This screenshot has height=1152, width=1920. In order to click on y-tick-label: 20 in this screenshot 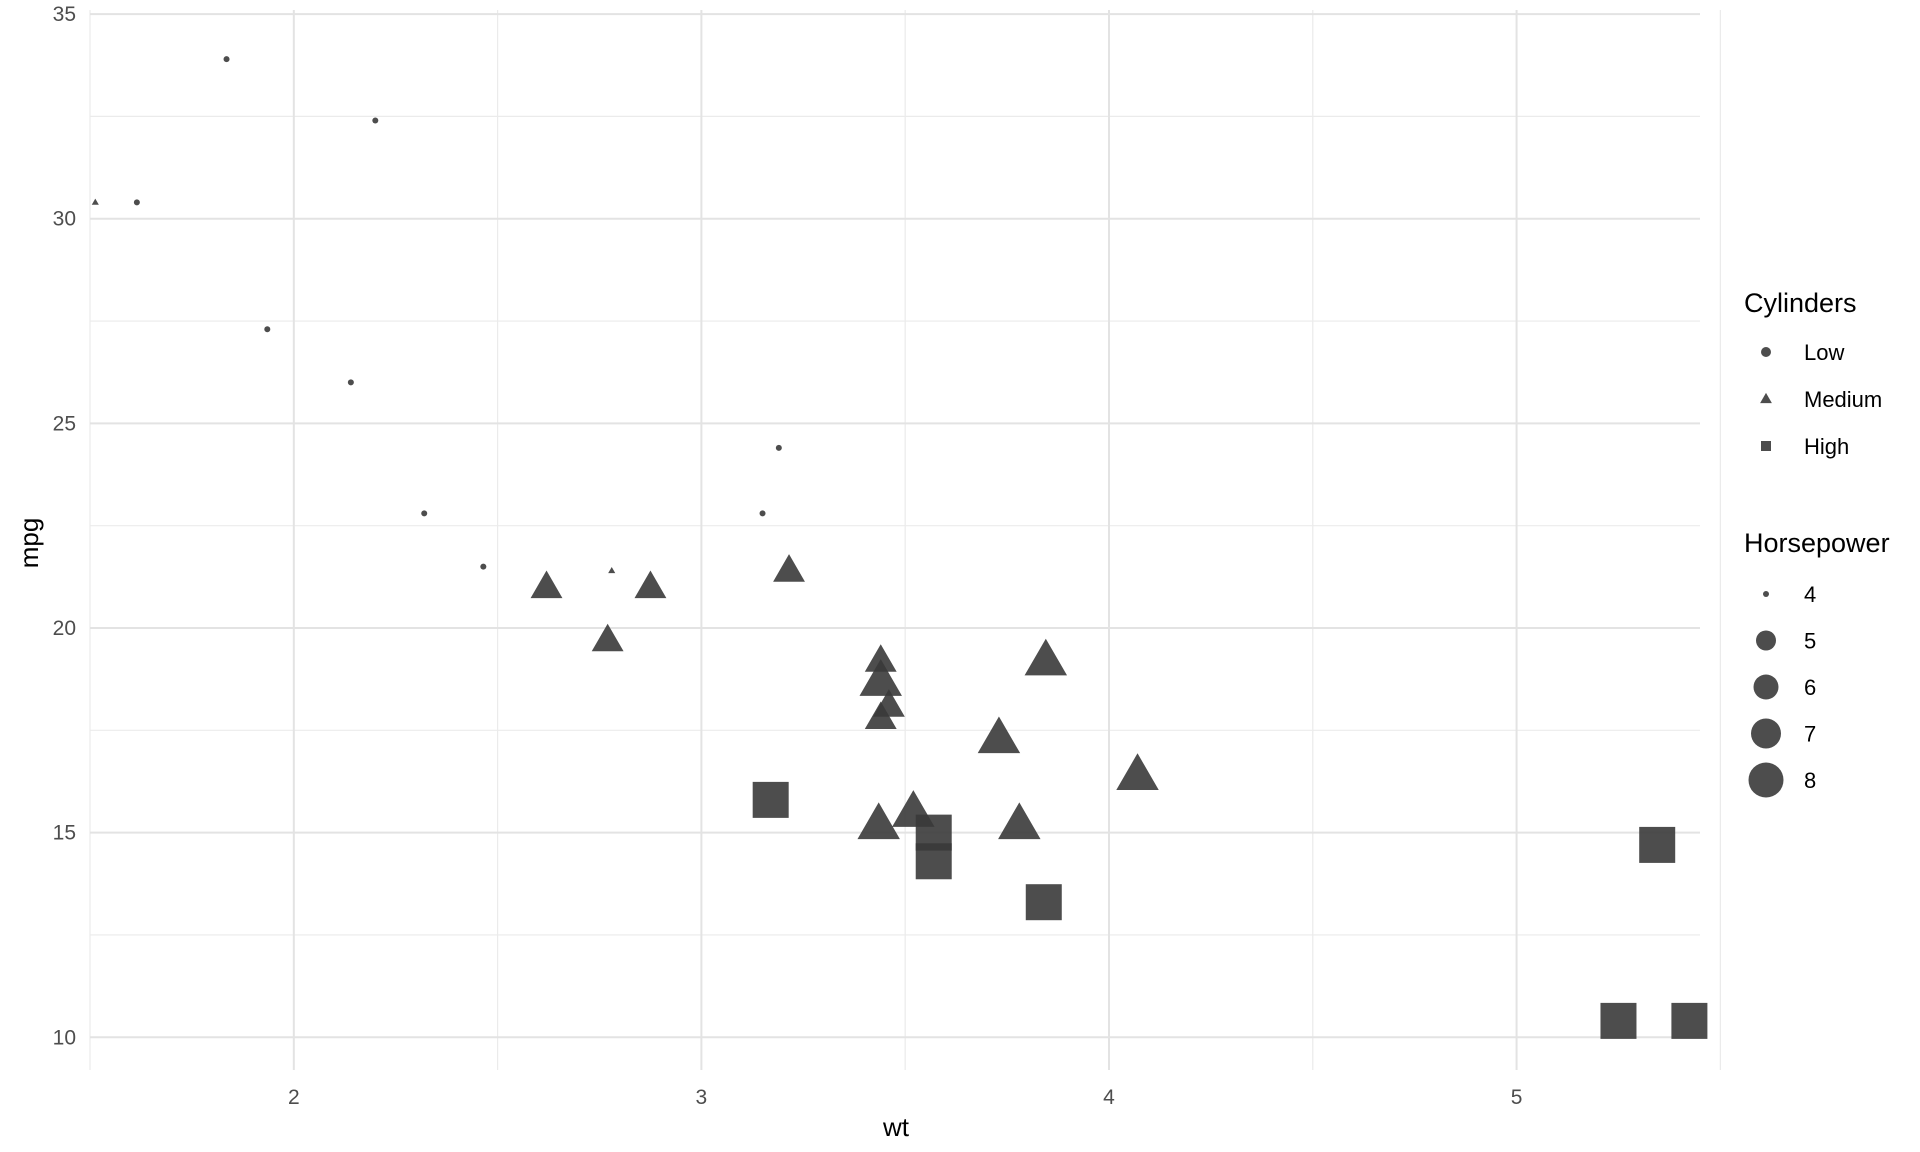, I will do `click(64, 628)`.